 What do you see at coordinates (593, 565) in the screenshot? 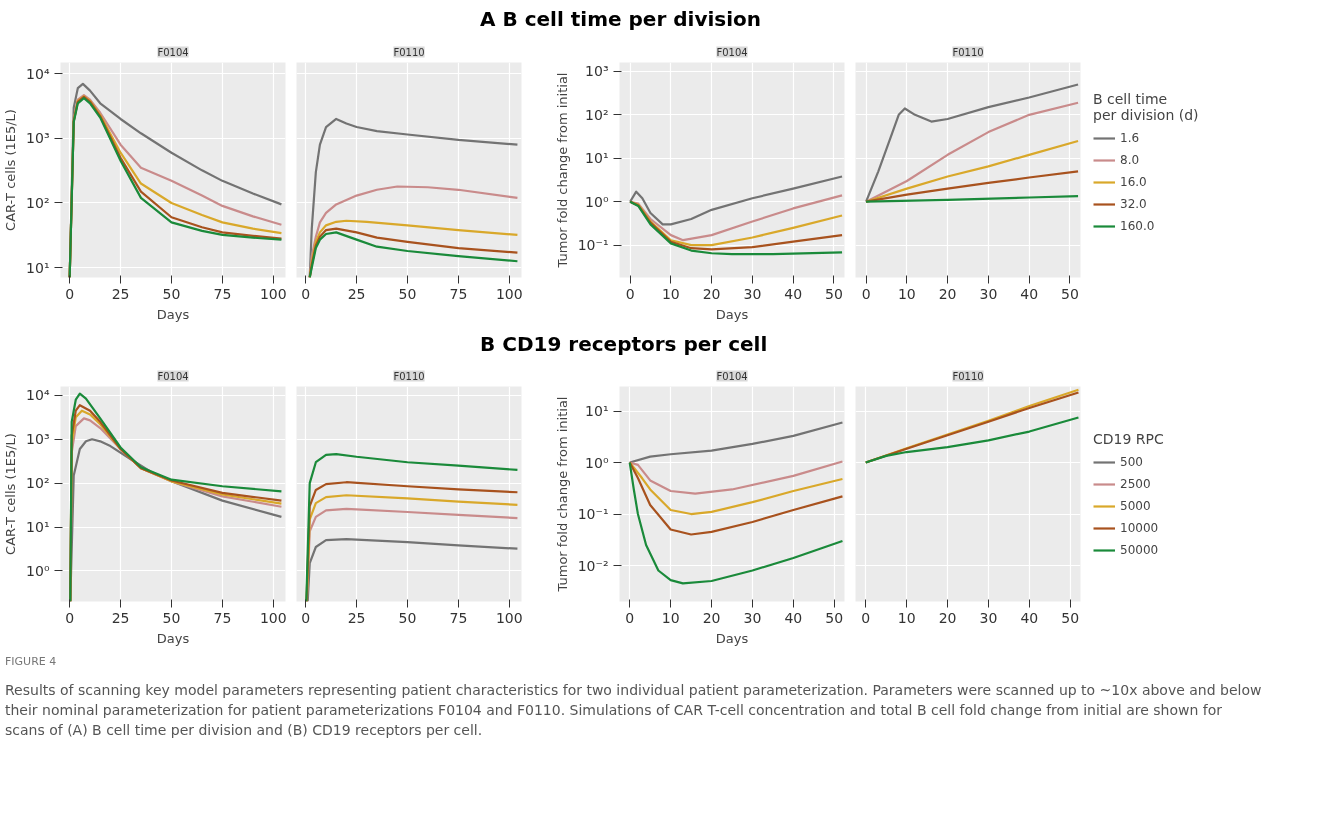
I see `y-tick-label: 10⁻²` at bounding box center [593, 565].